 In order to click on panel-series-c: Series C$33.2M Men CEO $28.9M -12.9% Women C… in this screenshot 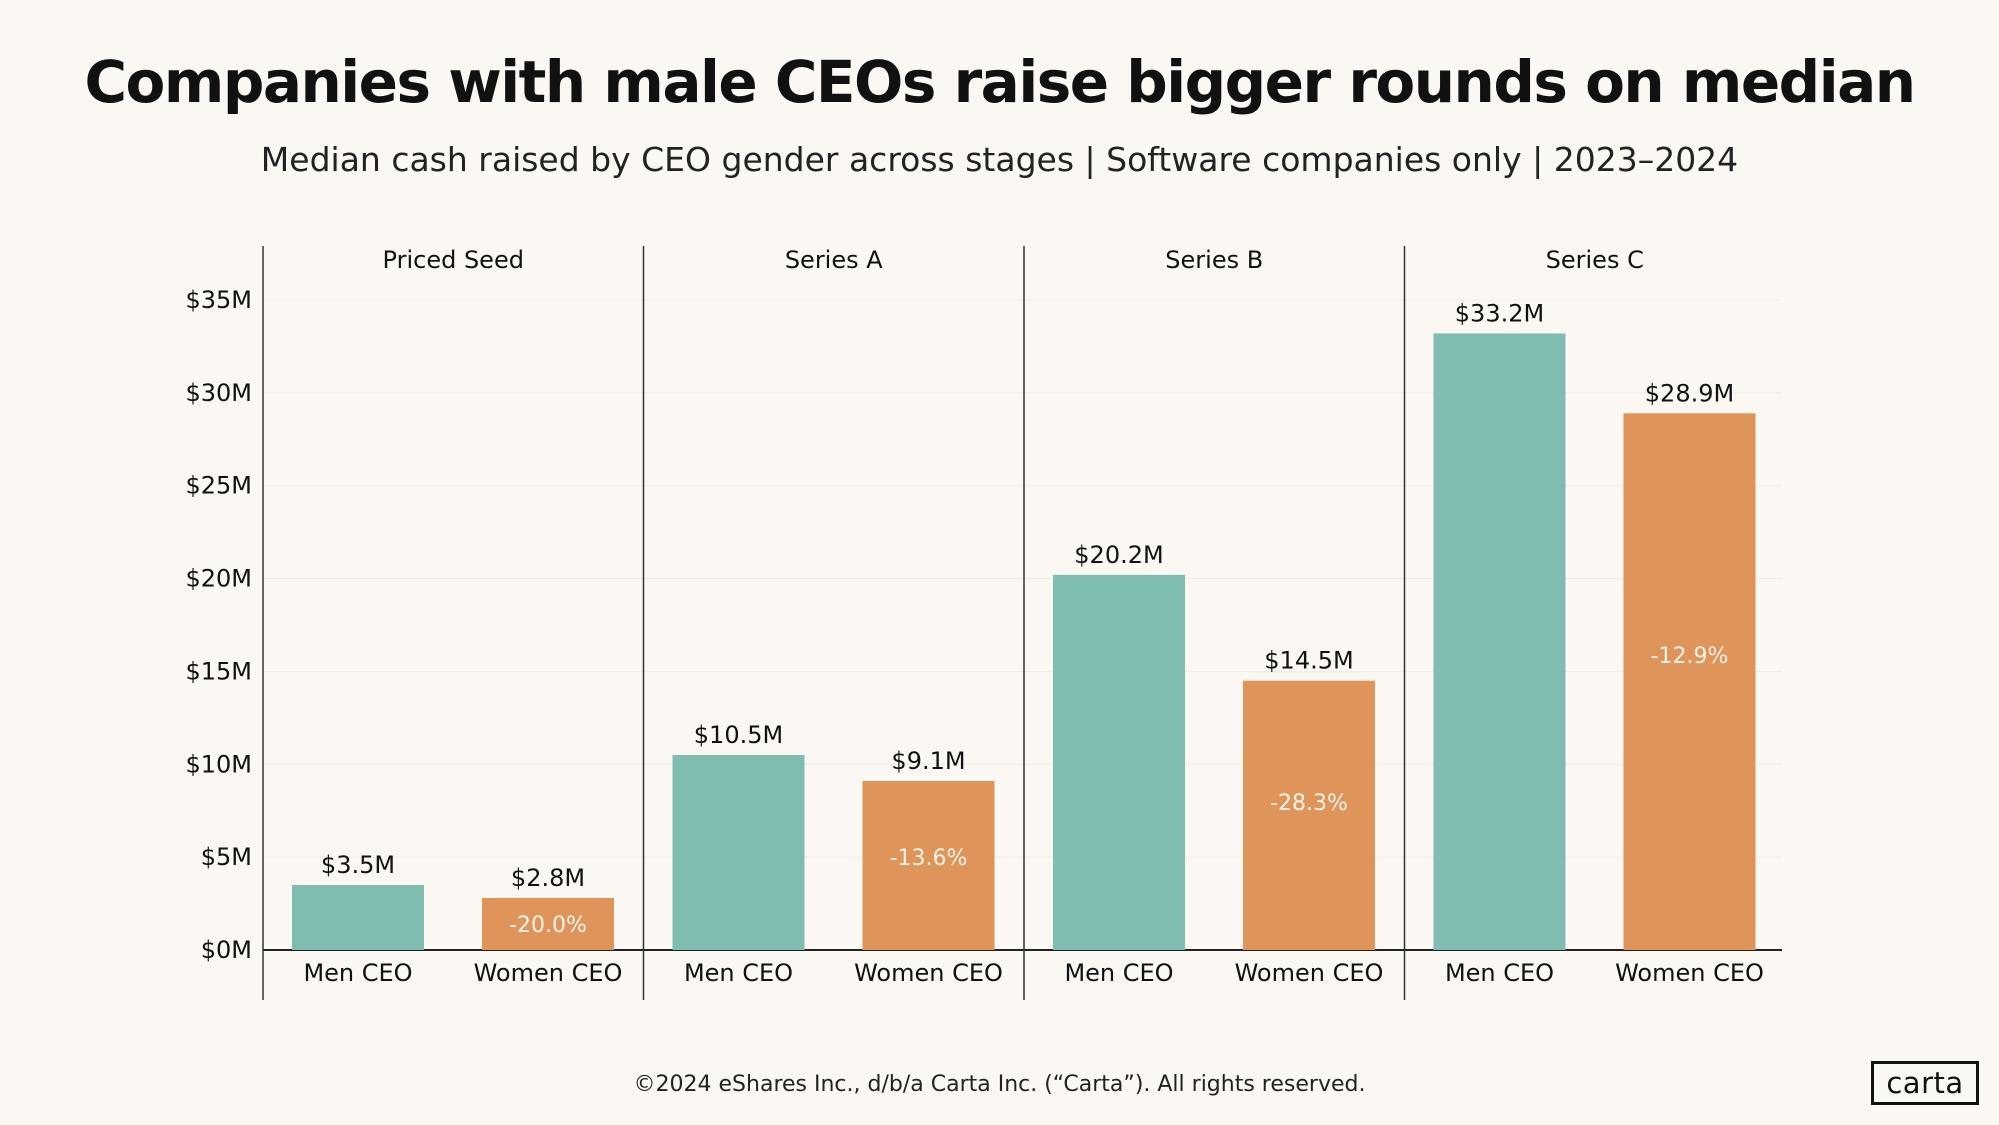, I will do `click(1598, 616)`.